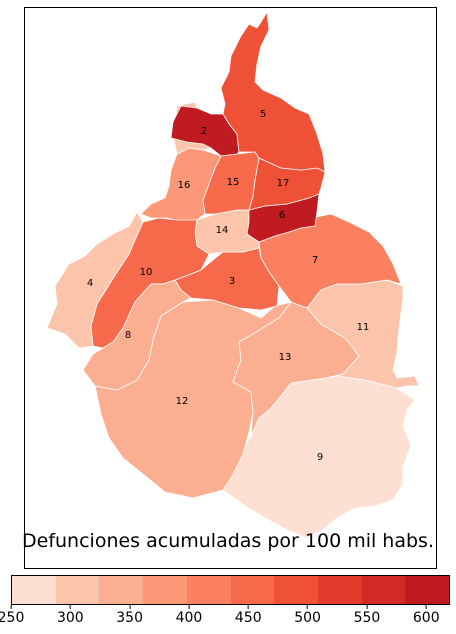  What do you see at coordinates (129, 615) in the screenshot?
I see `colorbar-tick-label: 350` at bounding box center [129, 615].